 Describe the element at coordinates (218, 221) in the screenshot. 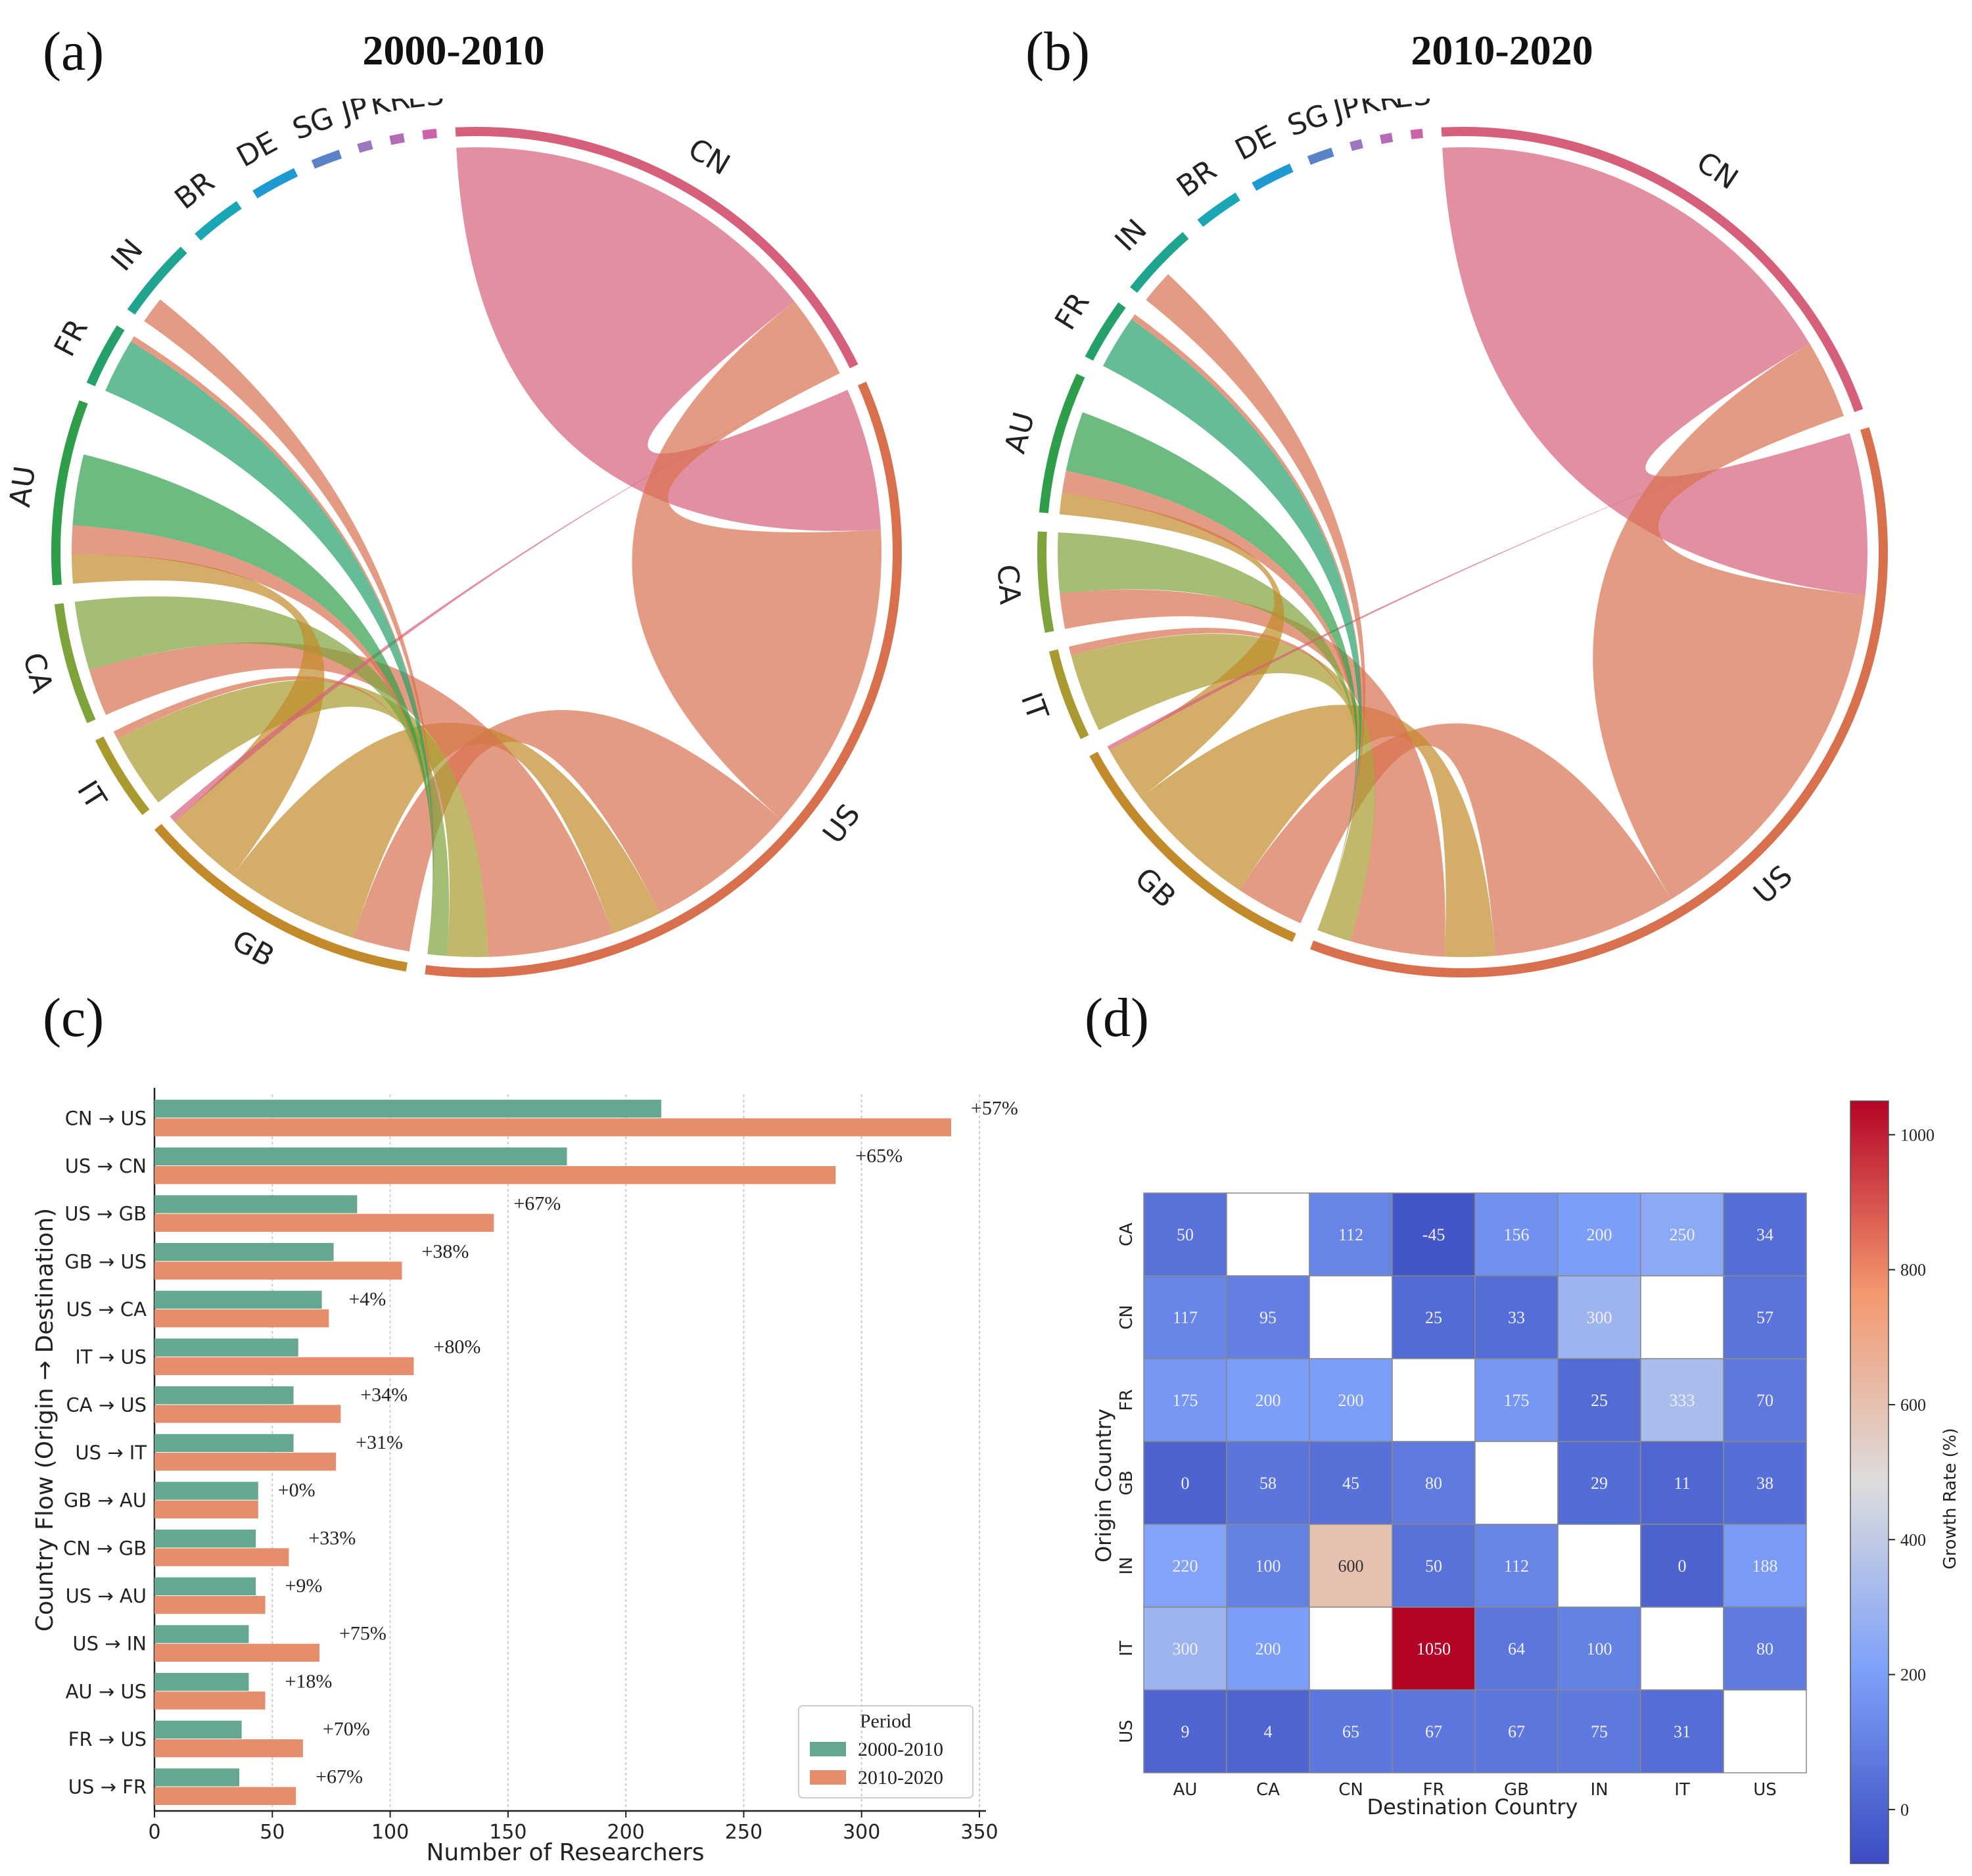

I see `chord-arc-BR` at that location.